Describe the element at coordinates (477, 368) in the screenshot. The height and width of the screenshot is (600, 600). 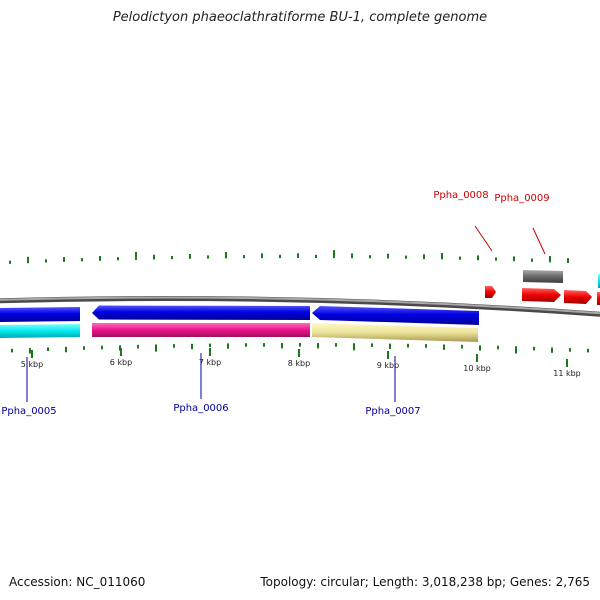
I see `scale-label: 10 kbp` at that location.